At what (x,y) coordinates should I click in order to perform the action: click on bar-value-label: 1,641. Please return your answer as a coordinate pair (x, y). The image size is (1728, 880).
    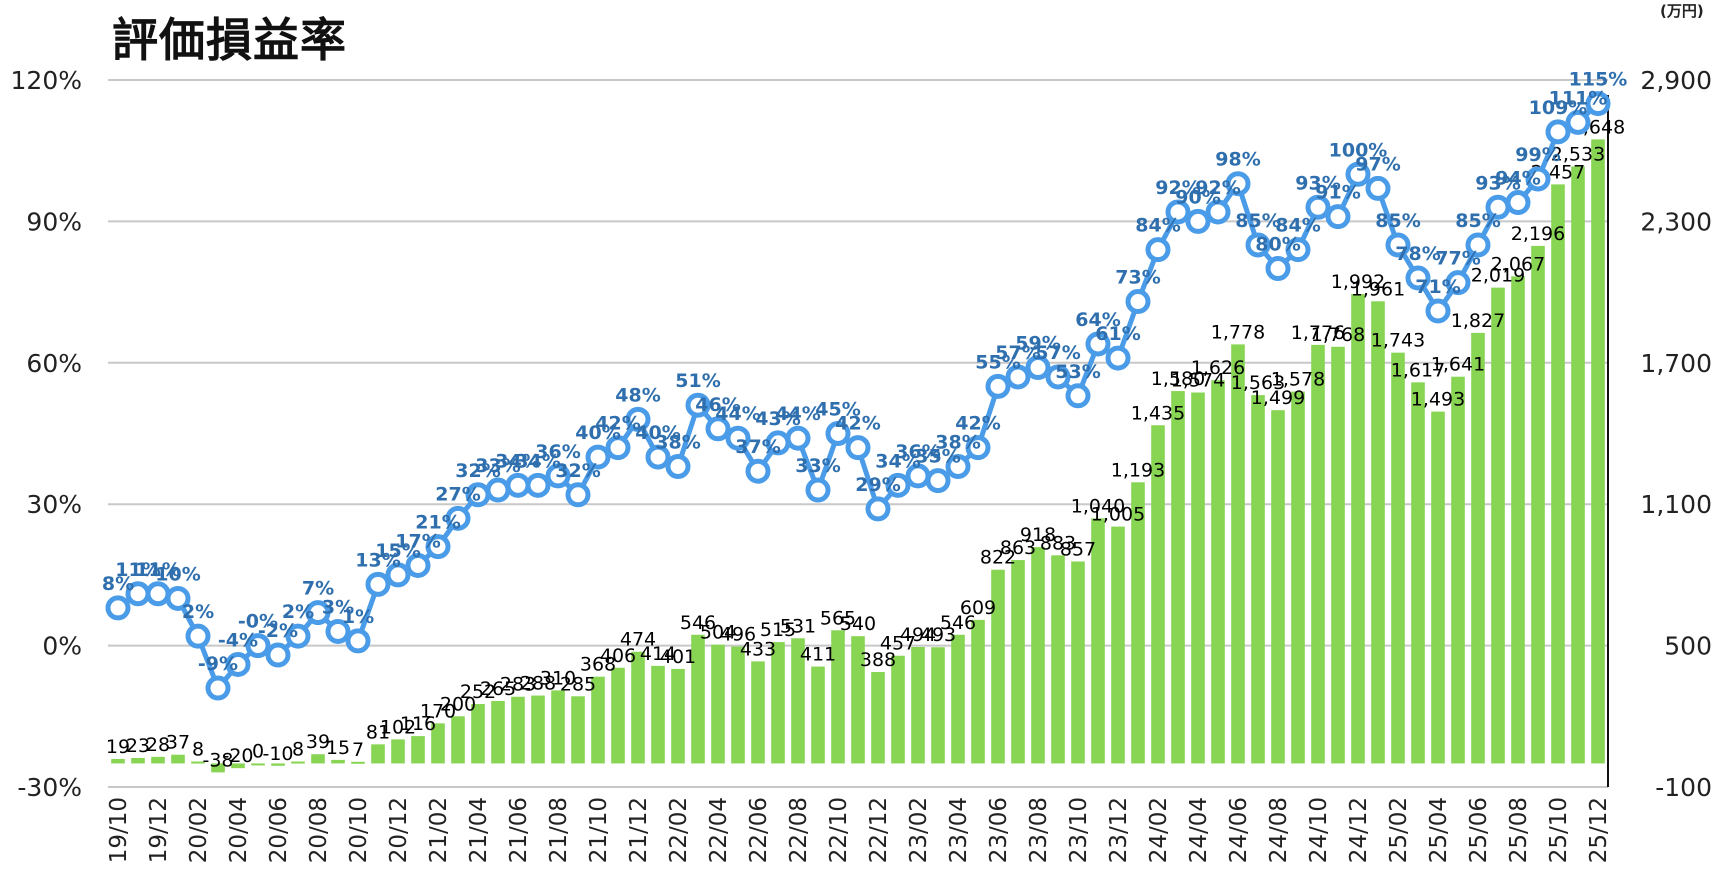
    Looking at the image, I should click on (1458, 365).